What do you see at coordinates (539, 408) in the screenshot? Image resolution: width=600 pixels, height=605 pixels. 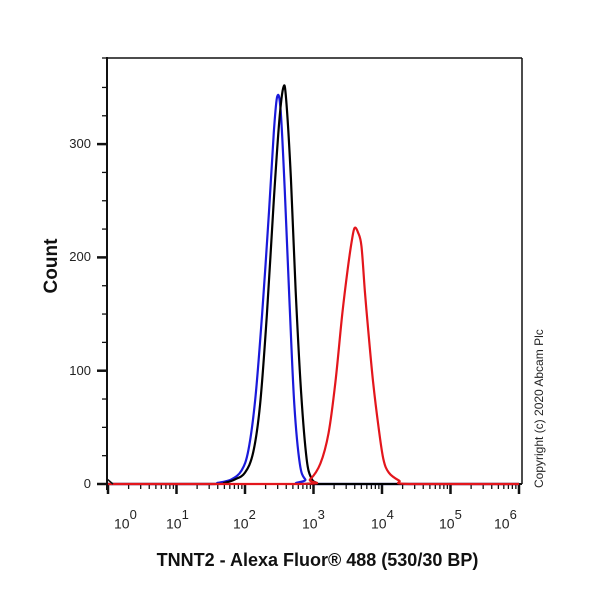 I see `copyright-text: Copyright (c) 2020 Abcam Plc` at bounding box center [539, 408].